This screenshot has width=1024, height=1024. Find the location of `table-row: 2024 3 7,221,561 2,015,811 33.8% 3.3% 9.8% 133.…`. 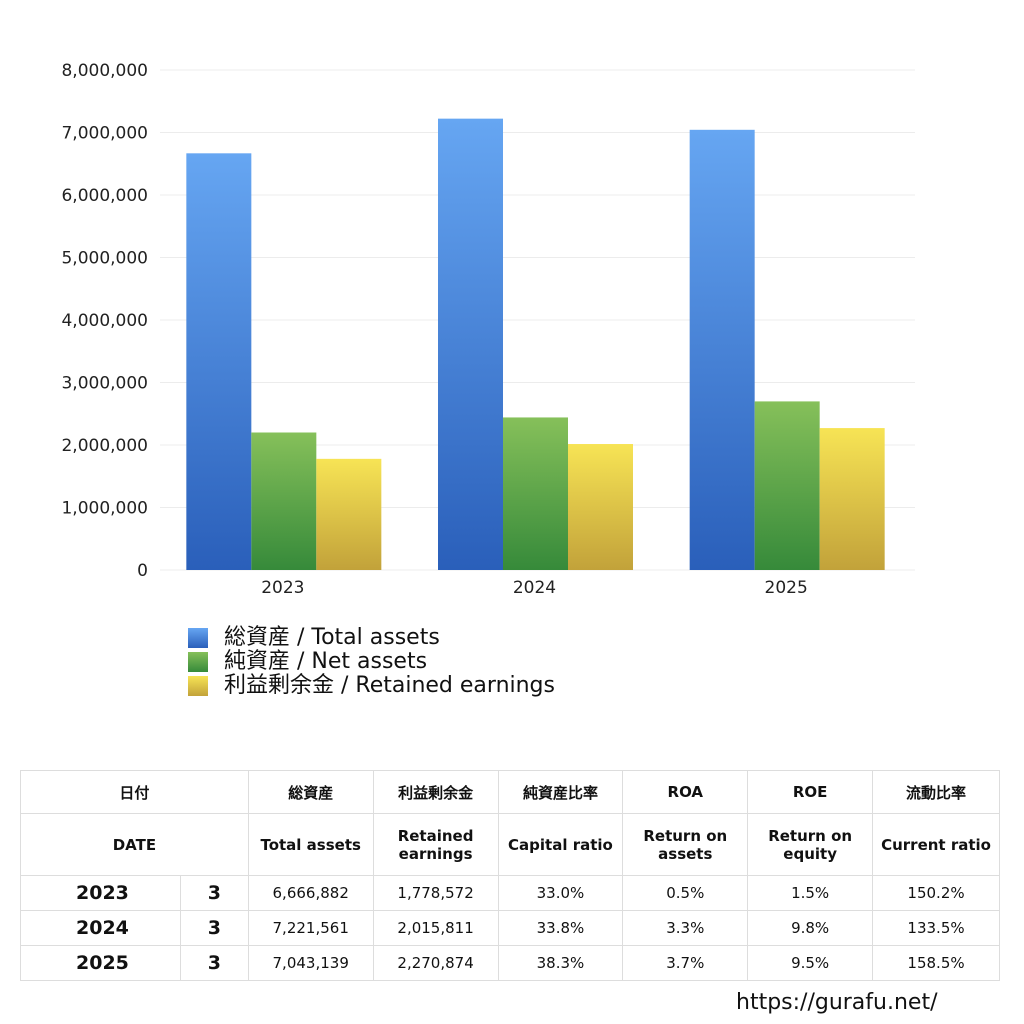

table-row: 2024 3 7,221,561 2,015,811 33.8% 3.3% 9.8% 133.… is located at coordinates (510, 928).